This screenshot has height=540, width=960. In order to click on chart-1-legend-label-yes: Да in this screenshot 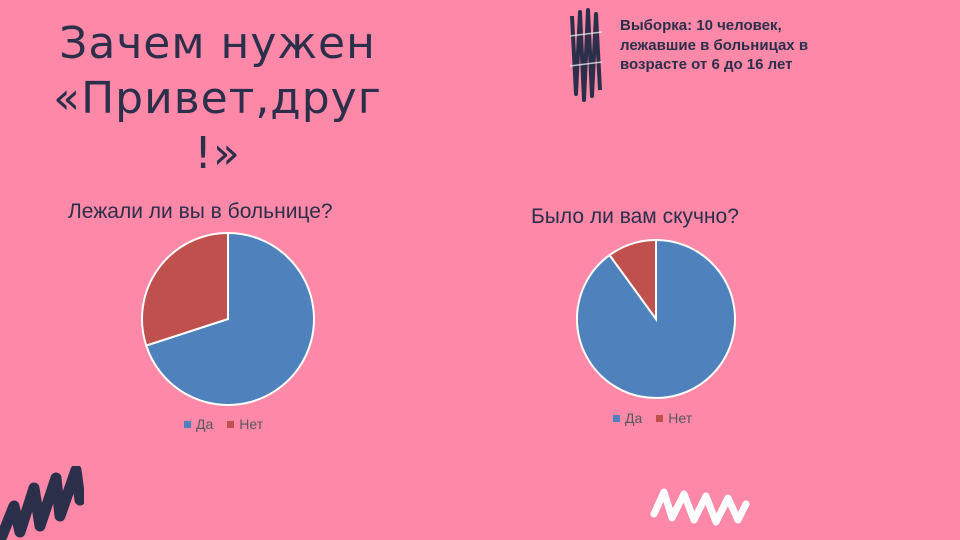, I will do `click(205, 424)`.